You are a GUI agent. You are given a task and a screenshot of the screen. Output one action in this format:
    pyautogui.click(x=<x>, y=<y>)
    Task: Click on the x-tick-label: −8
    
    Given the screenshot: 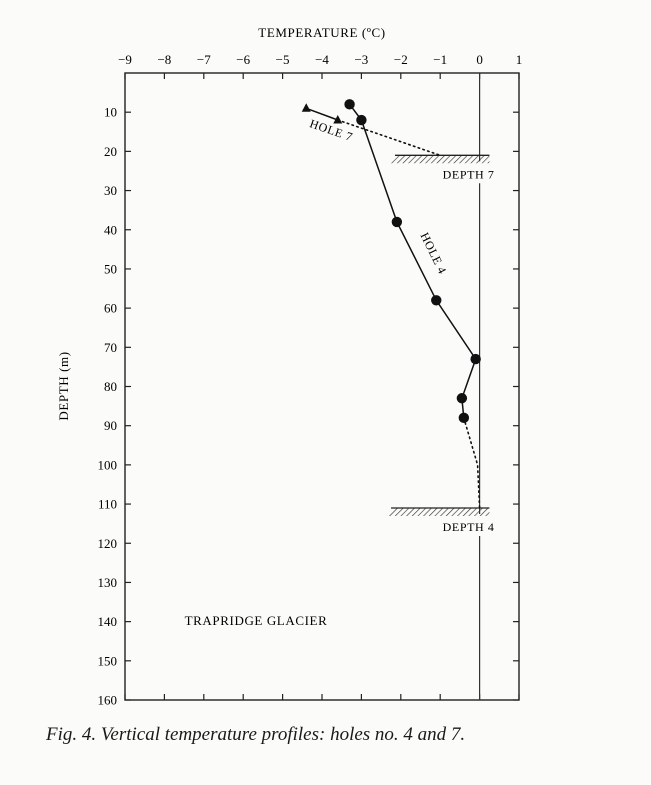 What is the action you would take?
    pyautogui.click(x=164, y=59)
    